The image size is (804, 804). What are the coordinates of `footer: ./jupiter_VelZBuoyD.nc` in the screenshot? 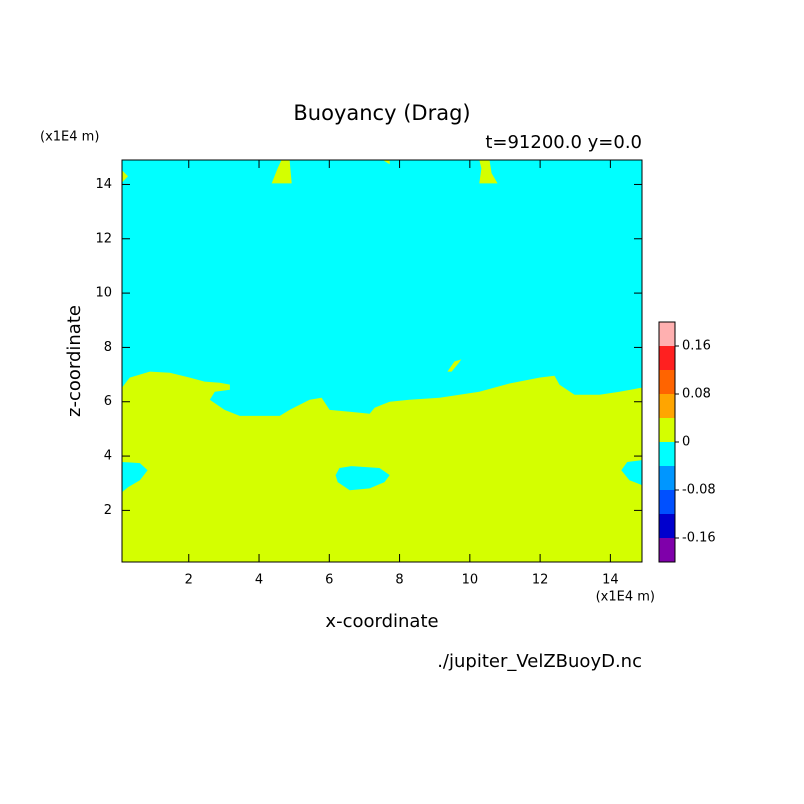 It's located at (539, 661).